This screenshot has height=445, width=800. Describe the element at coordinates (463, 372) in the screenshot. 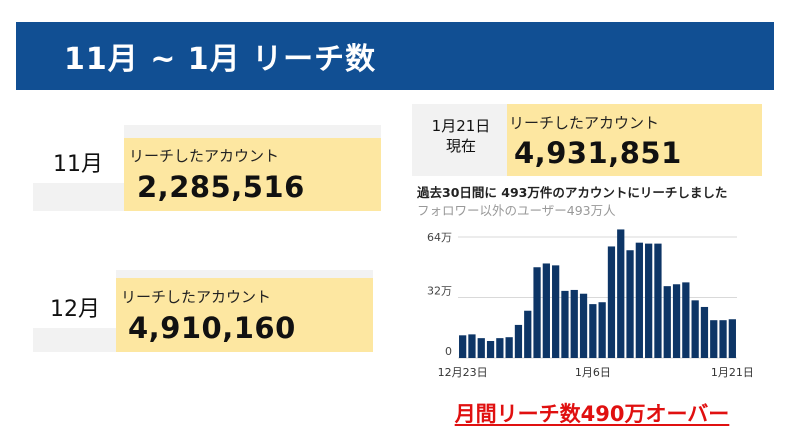

I see `x-tick-label: 12月23日` at that location.